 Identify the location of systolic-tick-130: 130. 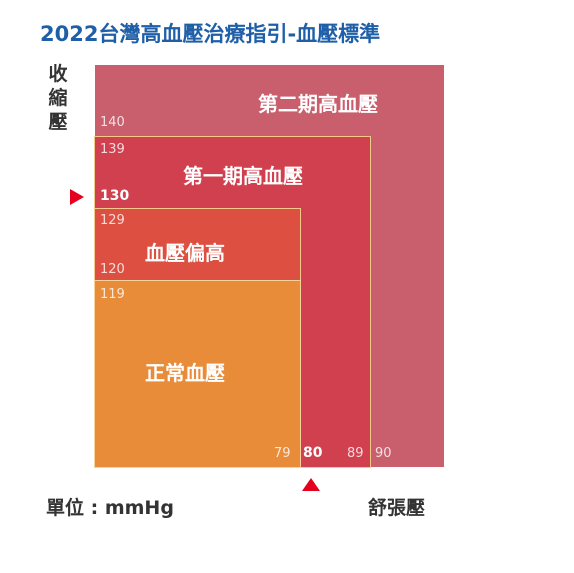
(115, 196).